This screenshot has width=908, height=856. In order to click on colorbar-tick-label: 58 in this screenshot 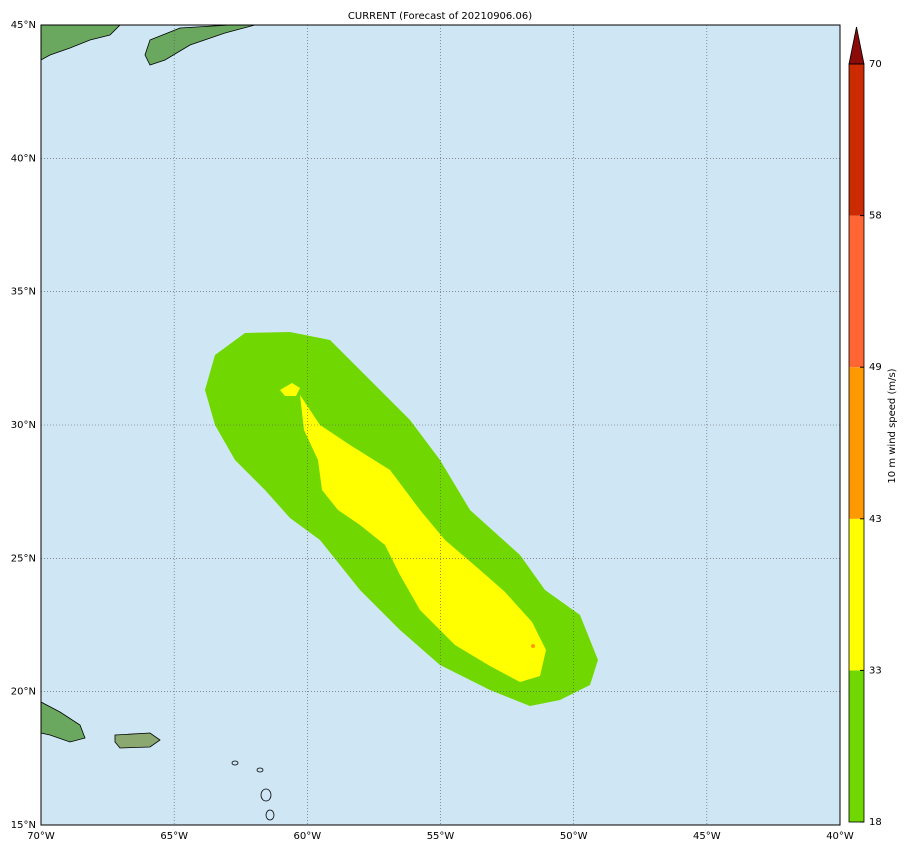, I will do `click(875, 216)`.